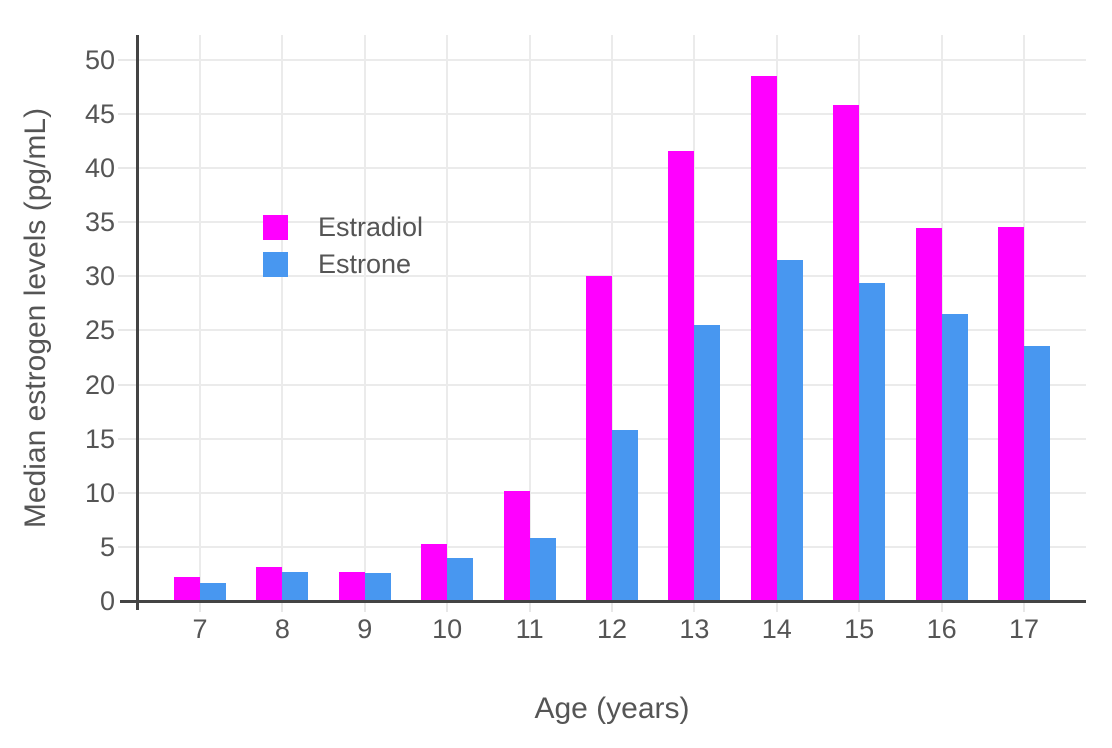 The height and width of the screenshot is (748, 1112). I want to click on x-tick-label: 11, so click(529, 629).